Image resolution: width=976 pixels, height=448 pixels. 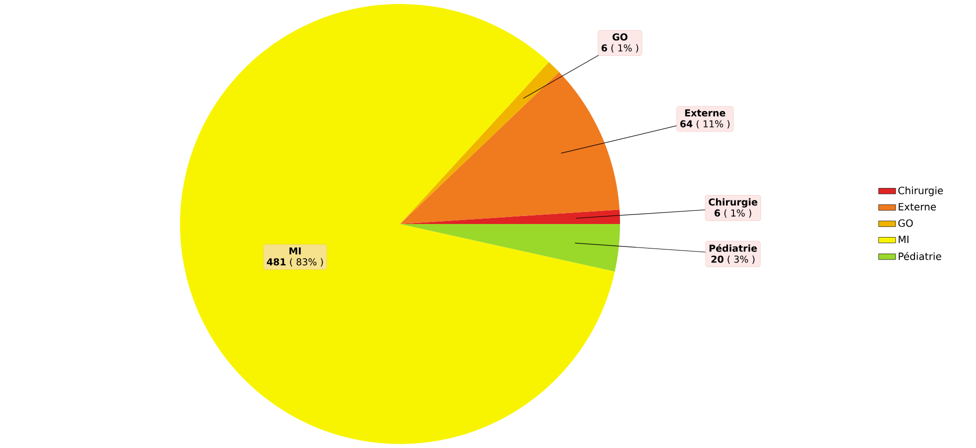 What do you see at coordinates (733, 203) in the screenshot?
I see `slice-label: Chirurgie` at bounding box center [733, 203].